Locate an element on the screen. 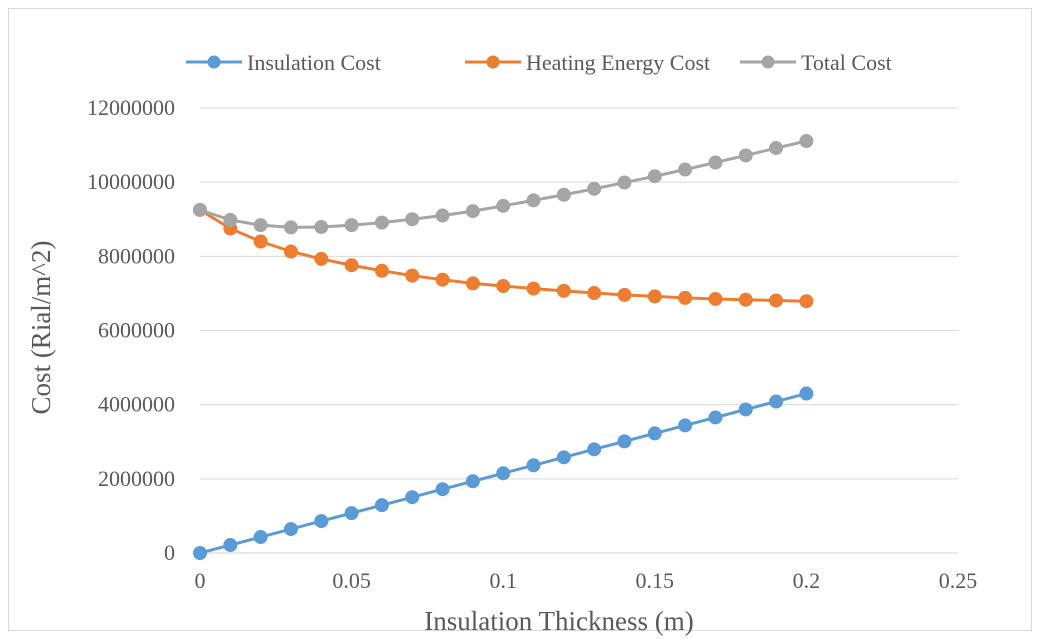 The image size is (1042, 639). x-axis-tick-labels: 0 0.05 0.1 0.15 0.2 0.25 is located at coordinates (586, 580).